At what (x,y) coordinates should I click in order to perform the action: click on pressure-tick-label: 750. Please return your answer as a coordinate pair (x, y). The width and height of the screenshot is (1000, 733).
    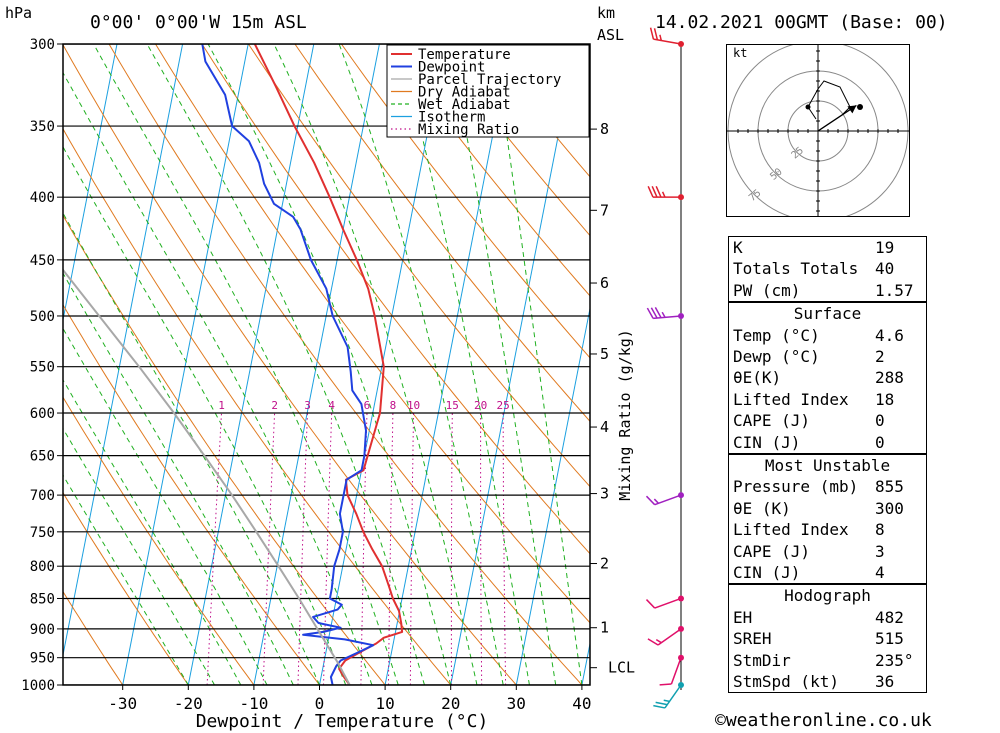
    Looking at the image, I should click on (42, 533).